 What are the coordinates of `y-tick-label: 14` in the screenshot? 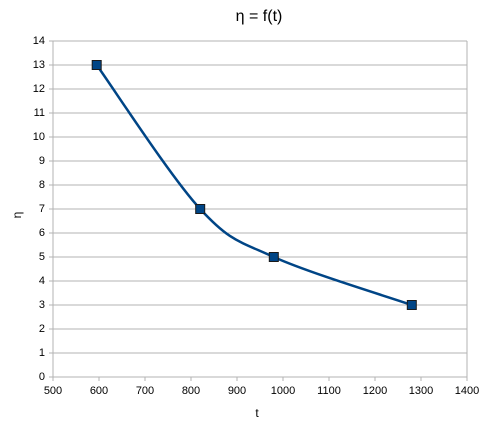 It's located at (39, 41).